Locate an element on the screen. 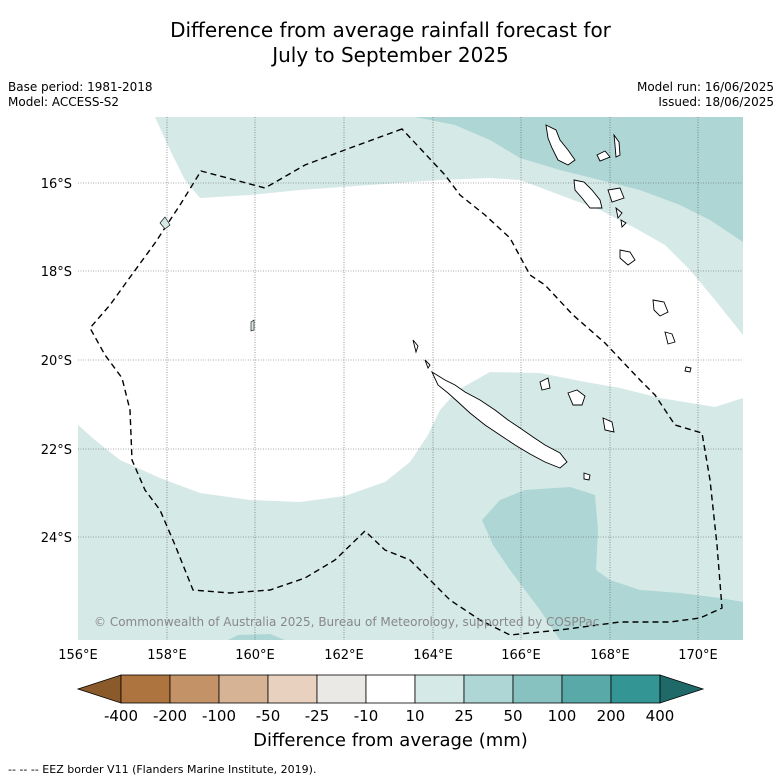 This screenshot has height=781, width=781. colorbar-arrow-low is located at coordinates (99, 689).